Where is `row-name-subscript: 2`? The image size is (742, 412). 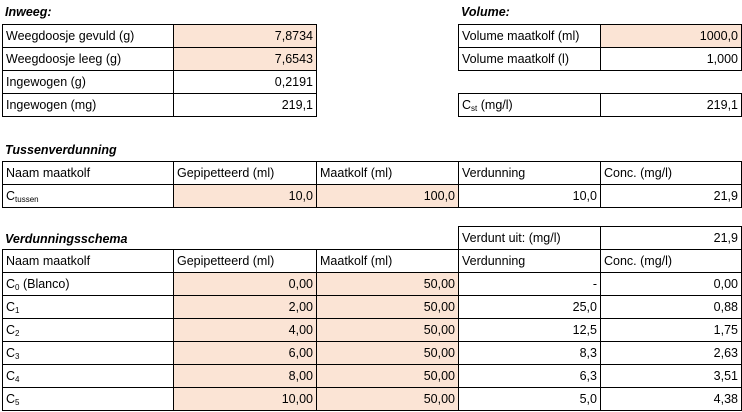
row-name-subscript: 2 is located at coordinates (17, 333).